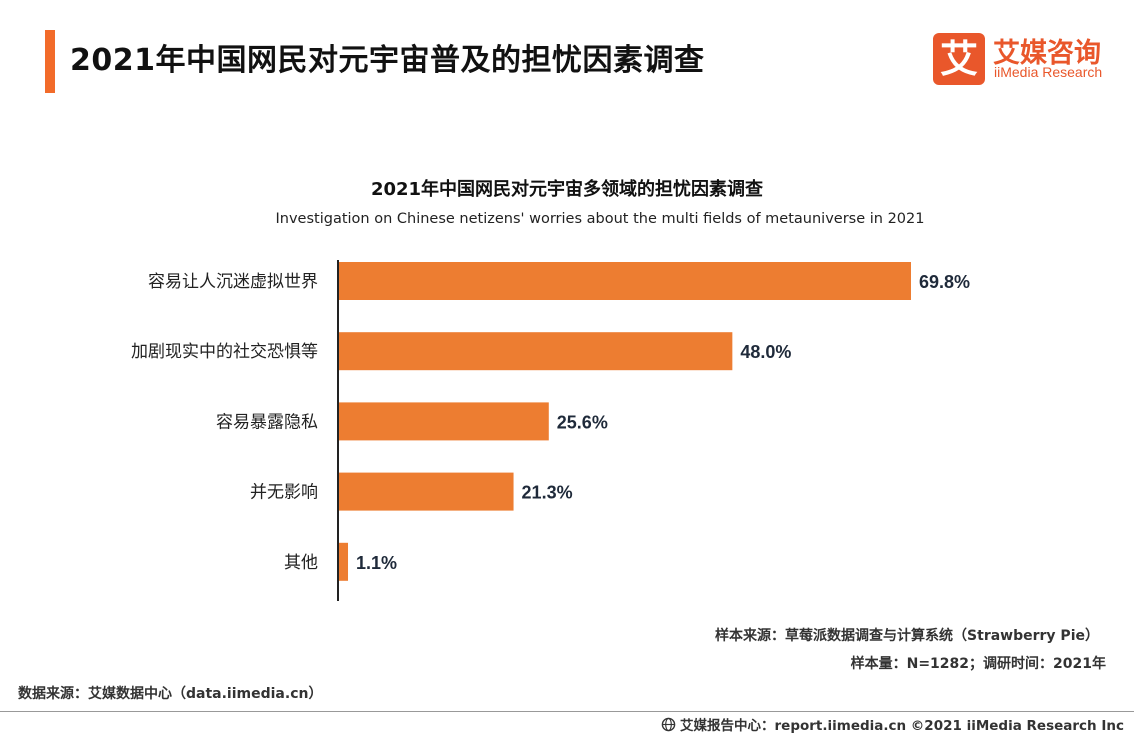  I want to click on category-label: 容易暴露隐私, so click(267, 422).